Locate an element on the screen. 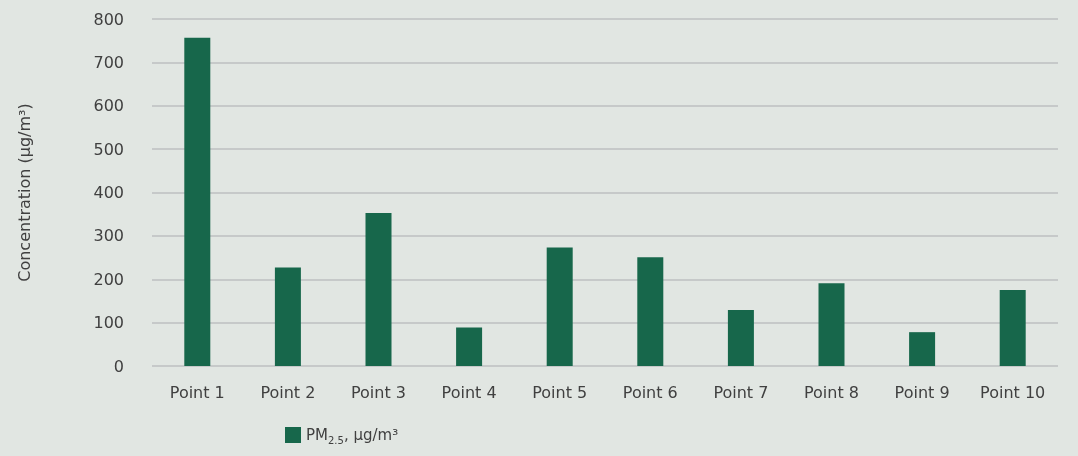 The width and height of the screenshot is (1078, 456). y-tick-label: 500 is located at coordinates (108, 149).